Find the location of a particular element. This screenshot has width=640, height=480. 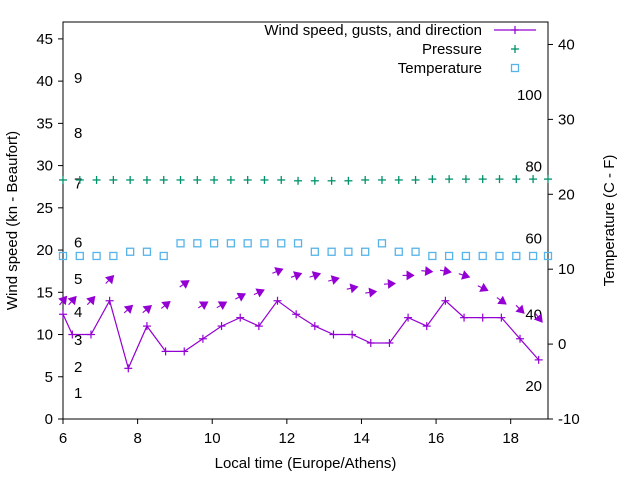

y-axis-right-ticklabel: 30 is located at coordinates (566, 119).